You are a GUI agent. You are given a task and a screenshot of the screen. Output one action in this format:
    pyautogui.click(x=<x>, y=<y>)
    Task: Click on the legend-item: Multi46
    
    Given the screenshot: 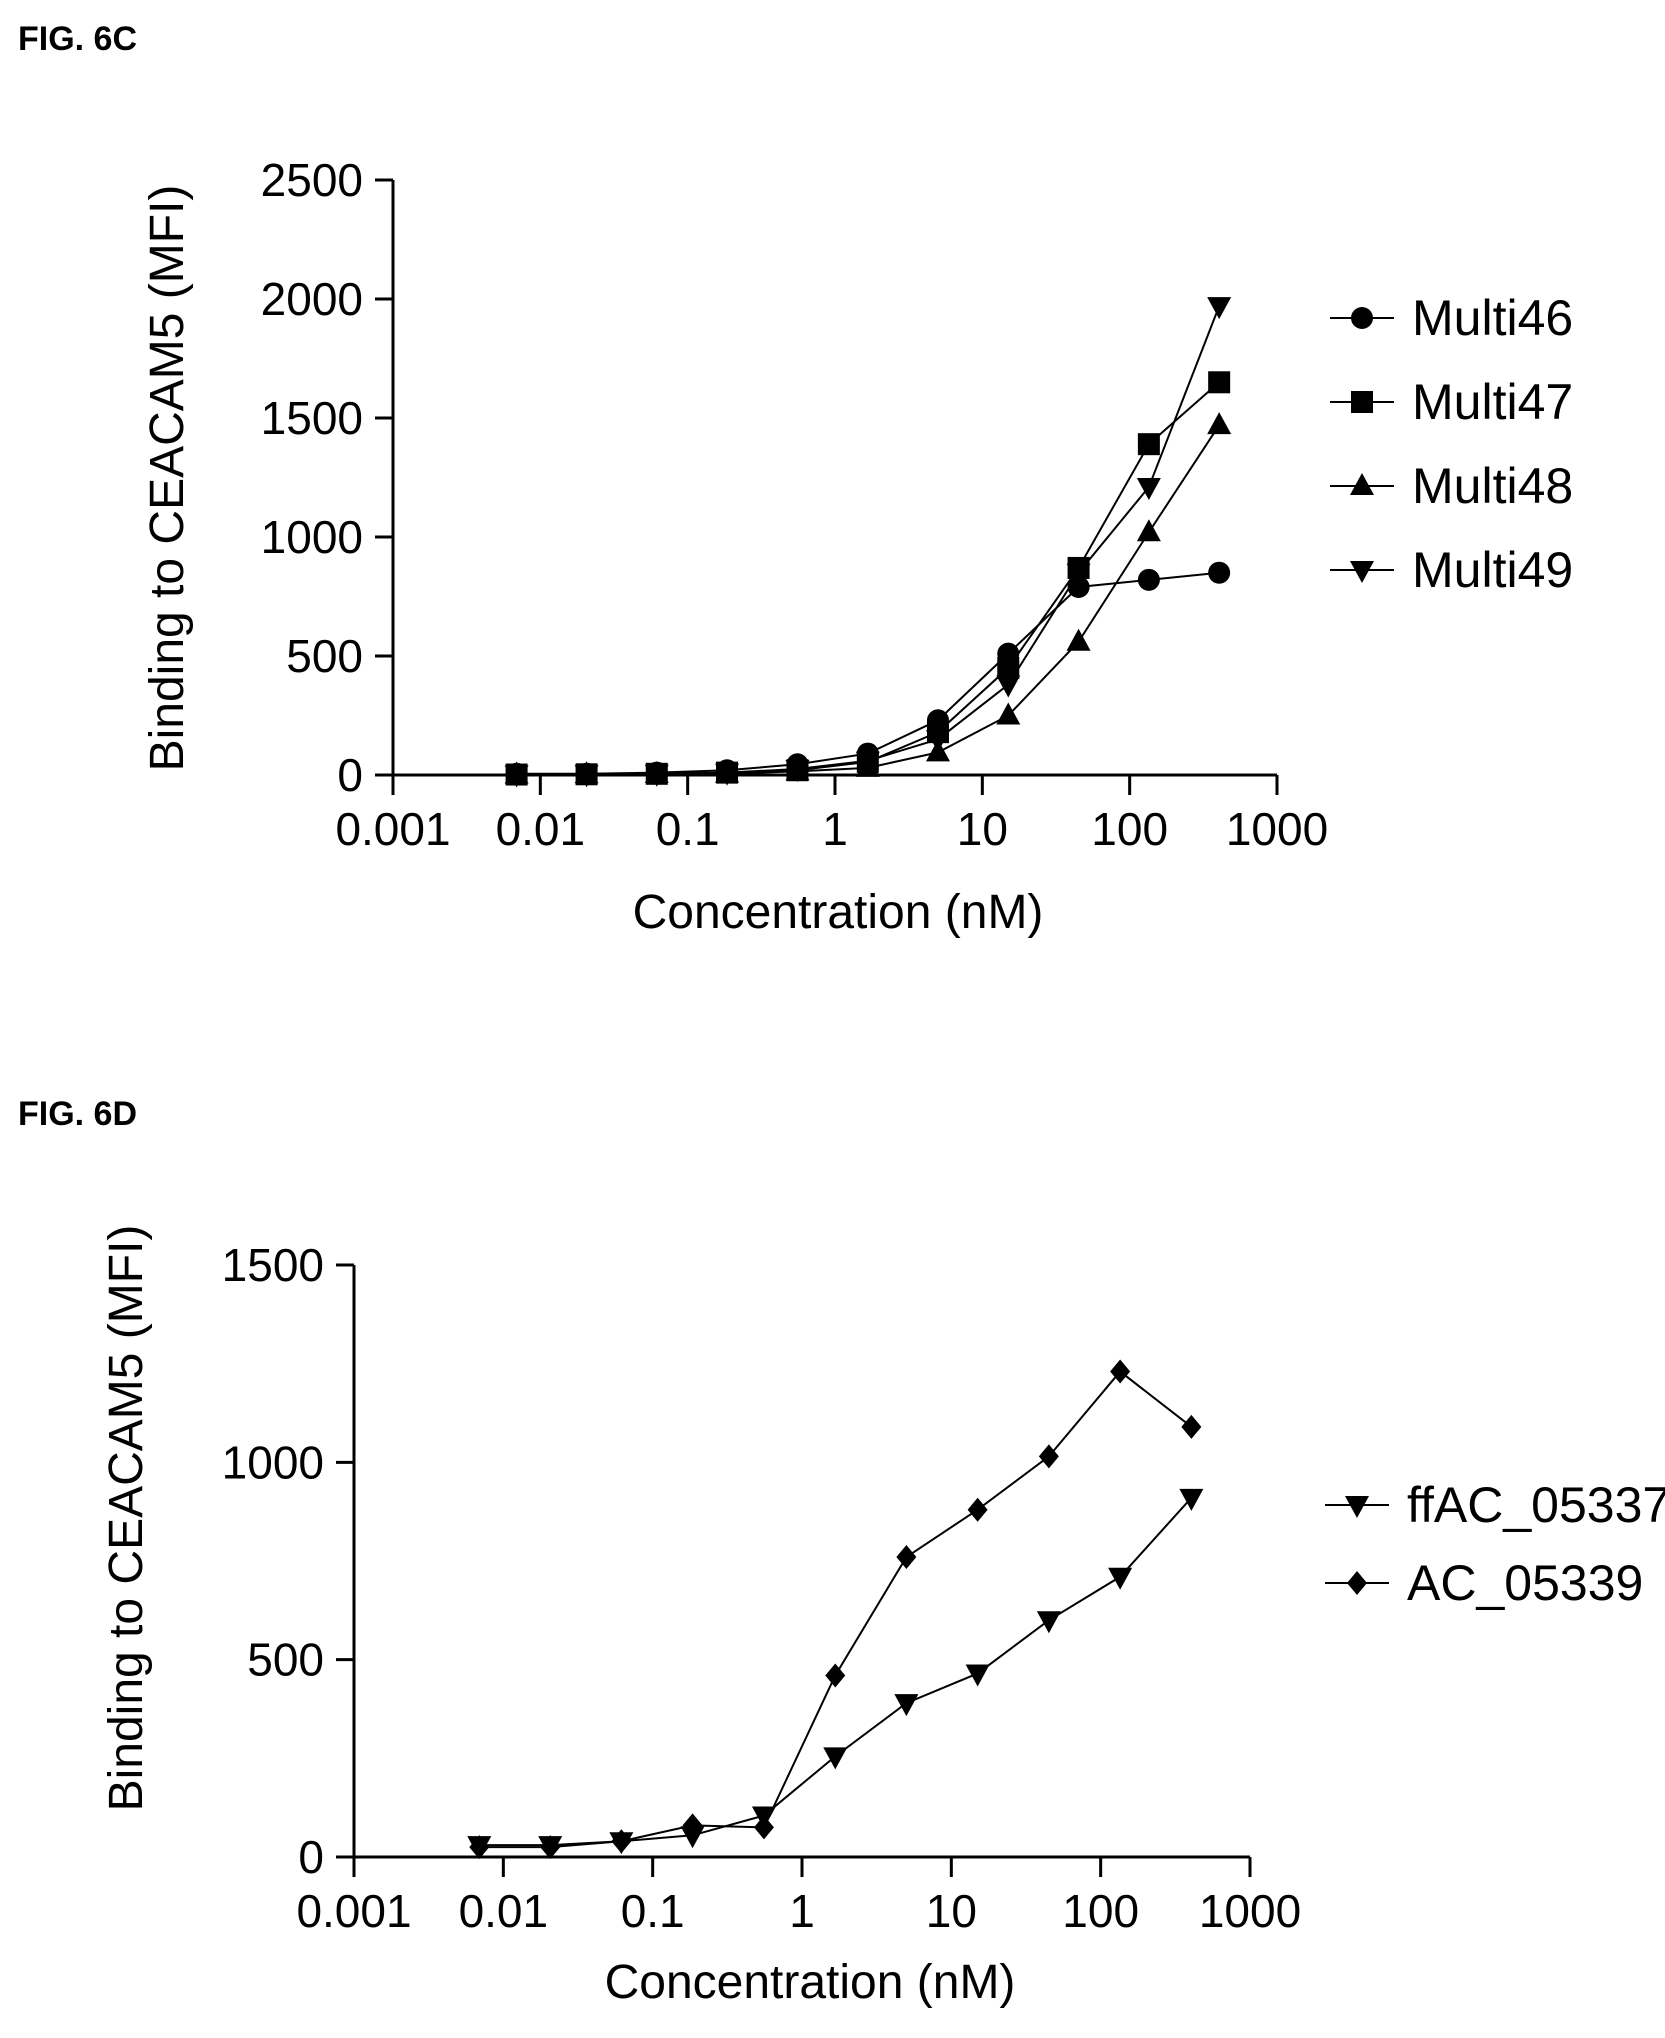 What is the action you would take?
    pyautogui.click(x=1451, y=318)
    